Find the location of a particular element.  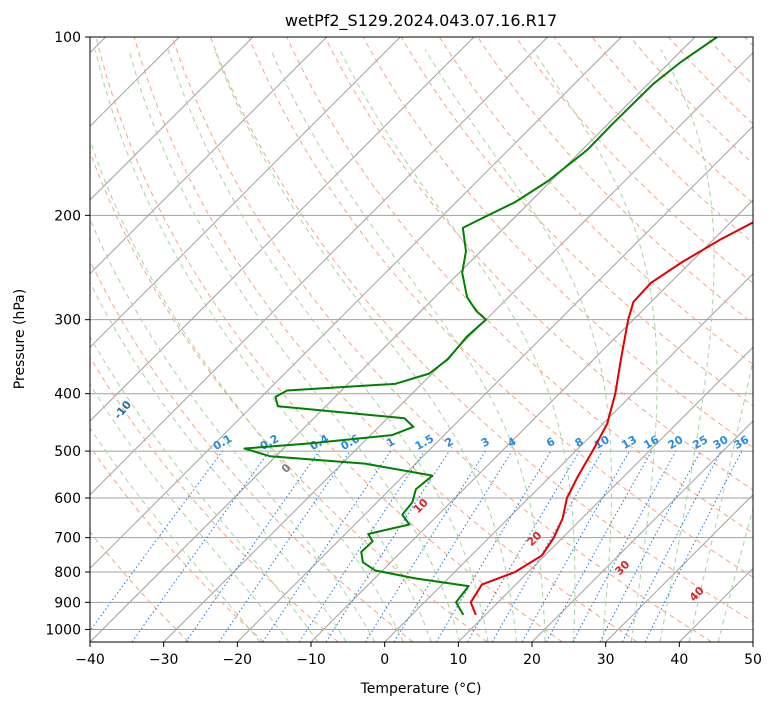

mixing-ratio-label: 16 is located at coordinates (651, 442).